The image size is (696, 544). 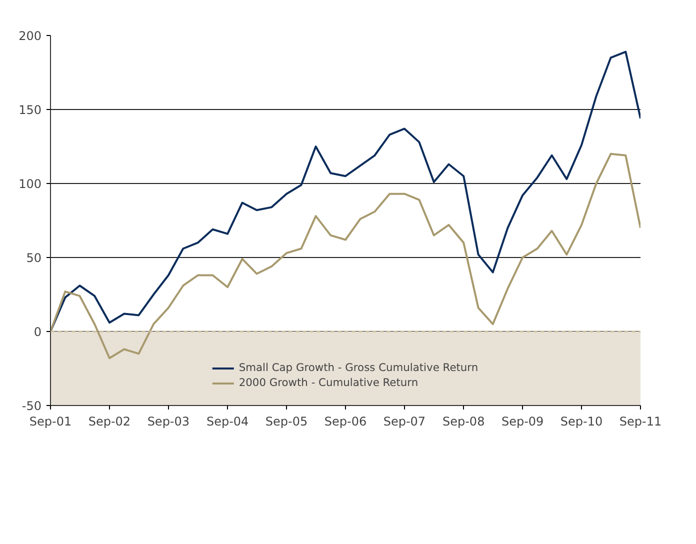 What do you see at coordinates (30, 36) in the screenshot?
I see `y-tick-label: 200` at bounding box center [30, 36].